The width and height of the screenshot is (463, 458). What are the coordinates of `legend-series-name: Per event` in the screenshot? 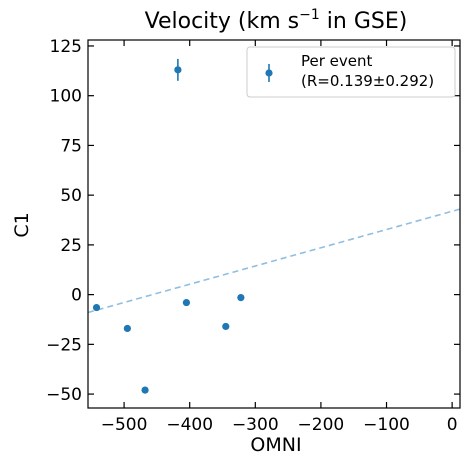 It's located at (337, 61).